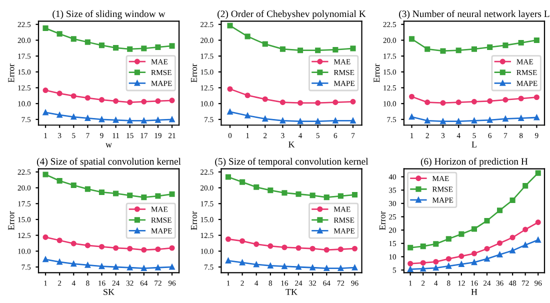 This screenshot has height=303, width=550. Describe the element at coordinates (474, 162) in the screenshot. I see `chart-title: (6) Horizon of prediction H` at that location.